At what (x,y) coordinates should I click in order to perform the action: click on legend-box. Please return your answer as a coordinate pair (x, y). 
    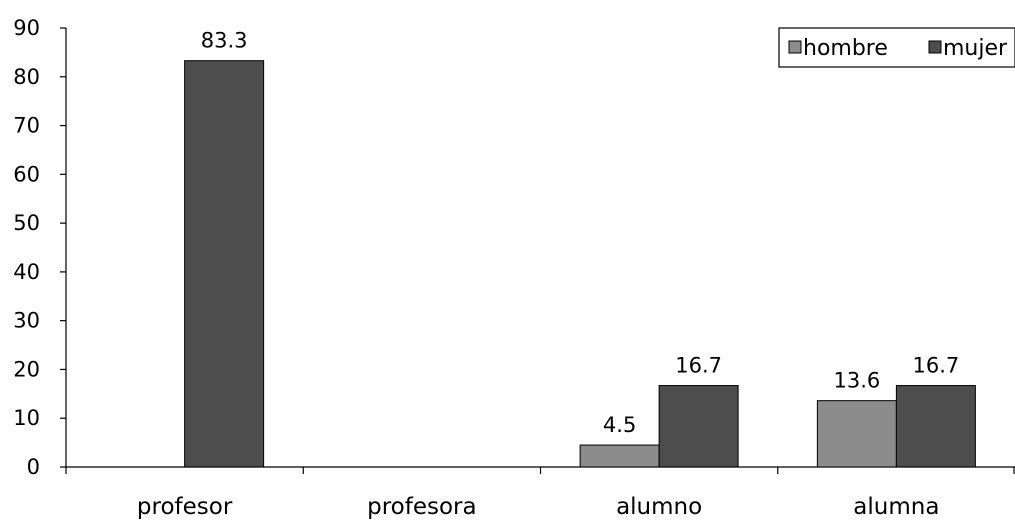
    Looking at the image, I should click on (896, 47).